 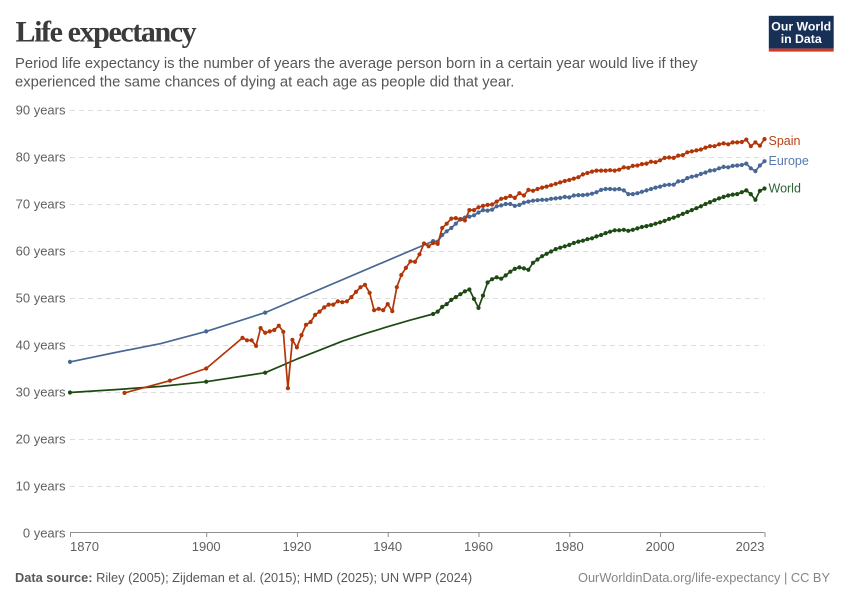 I want to click on svg-text: 10 years, so click(x=41, y=486).